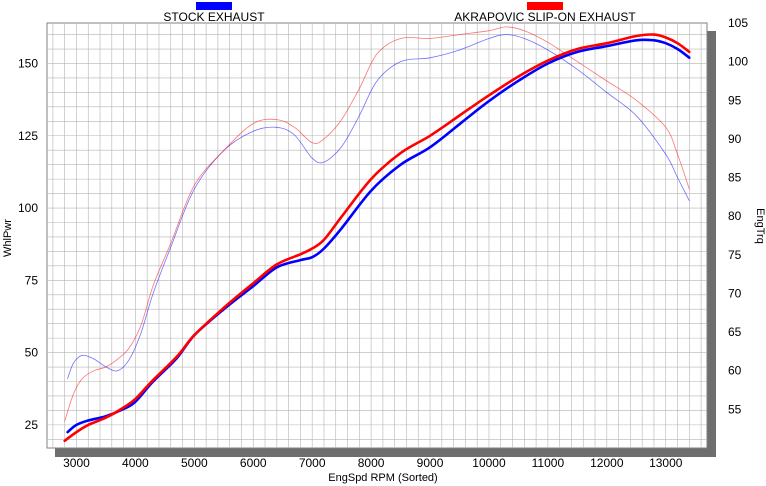 This screenshot has width=766, height=486. Describe the element at coordinates (76, 463) in the screenshot. I see `x-tick-label: 3000` at that location.